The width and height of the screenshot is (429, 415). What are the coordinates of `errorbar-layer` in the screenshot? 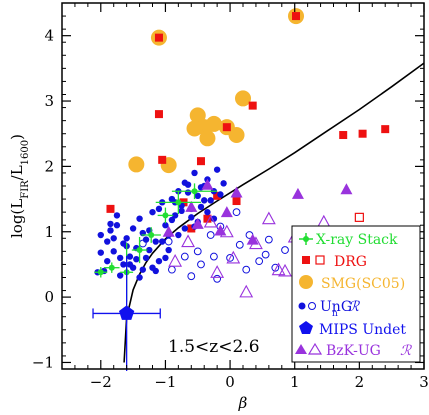 It's located at (155, 277).